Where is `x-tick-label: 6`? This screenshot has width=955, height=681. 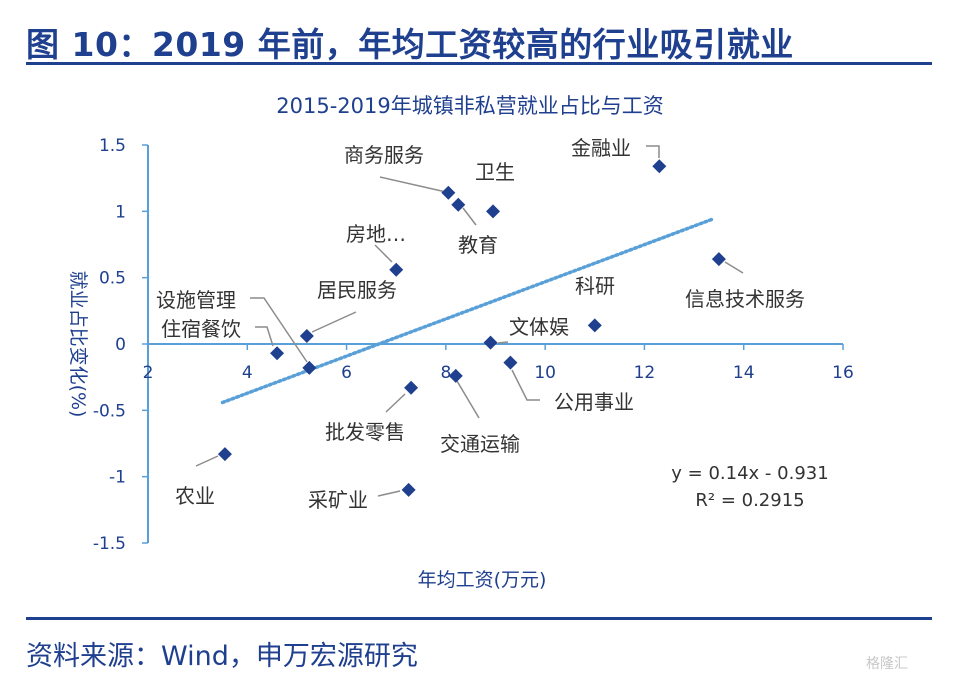
x-tick-label: 6 is located at coordinates (346, 373).